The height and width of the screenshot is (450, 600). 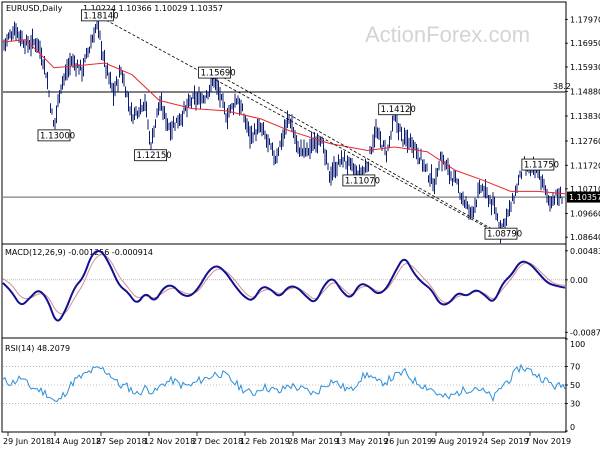 What do you see at coordinates (585, 116) in the screenshot?
I see `price-y-tick-label: 1.13830` at bounding box center [585, 116].